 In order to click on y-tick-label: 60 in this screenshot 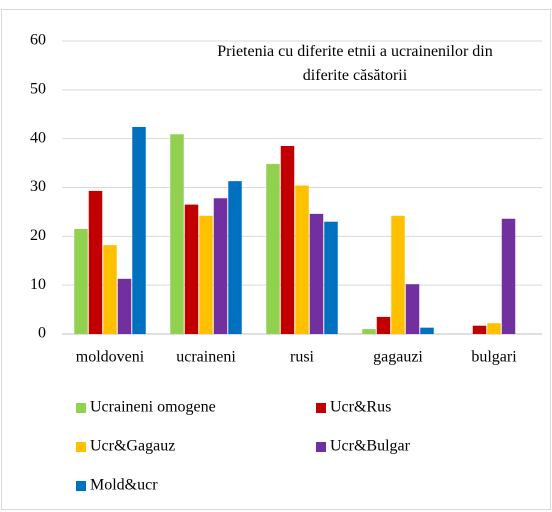, I will do `click(38, 40)`.